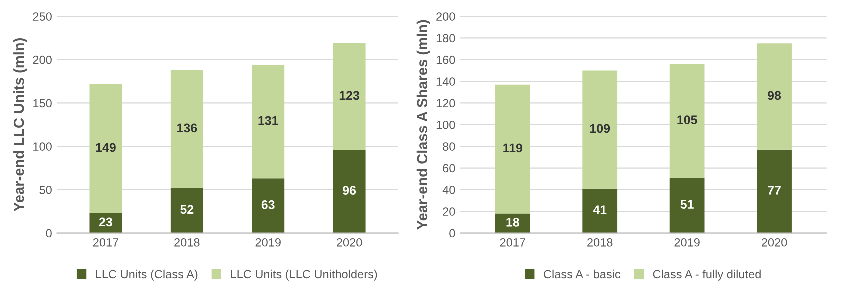  Describe the element at coordinates (147, 275) in the screenshot. I see `legend-label: LLC Units (Class A)` at that location.